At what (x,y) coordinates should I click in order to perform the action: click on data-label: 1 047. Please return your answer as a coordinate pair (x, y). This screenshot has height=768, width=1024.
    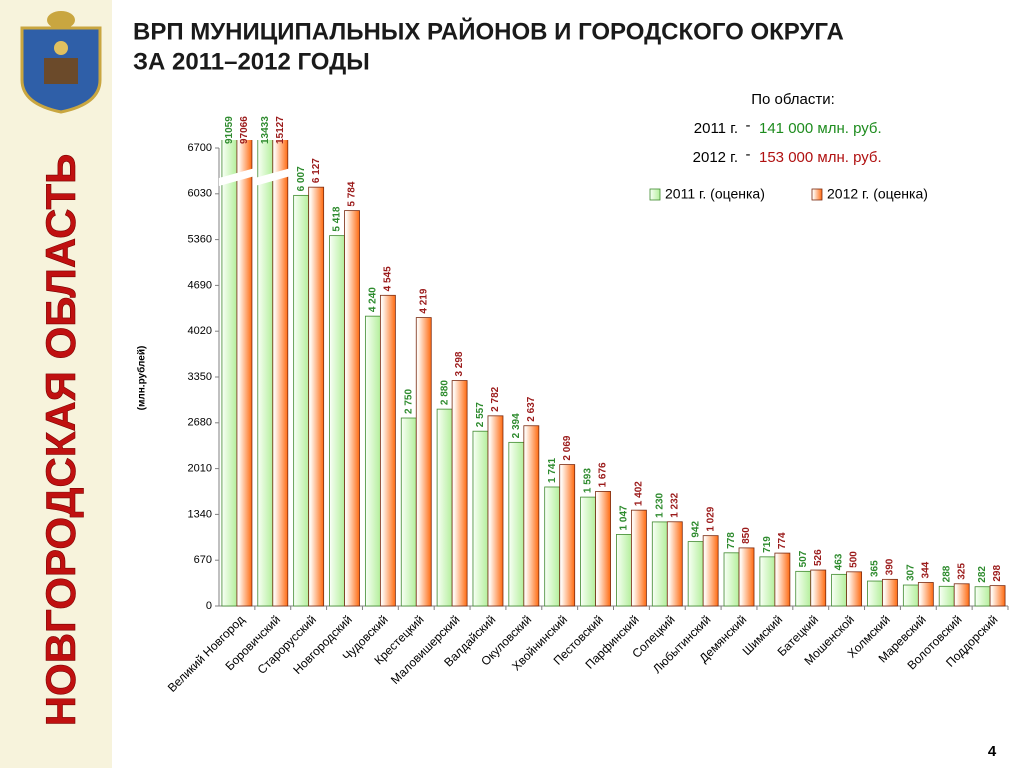
    Looking at the image, I should click on (624, 517).